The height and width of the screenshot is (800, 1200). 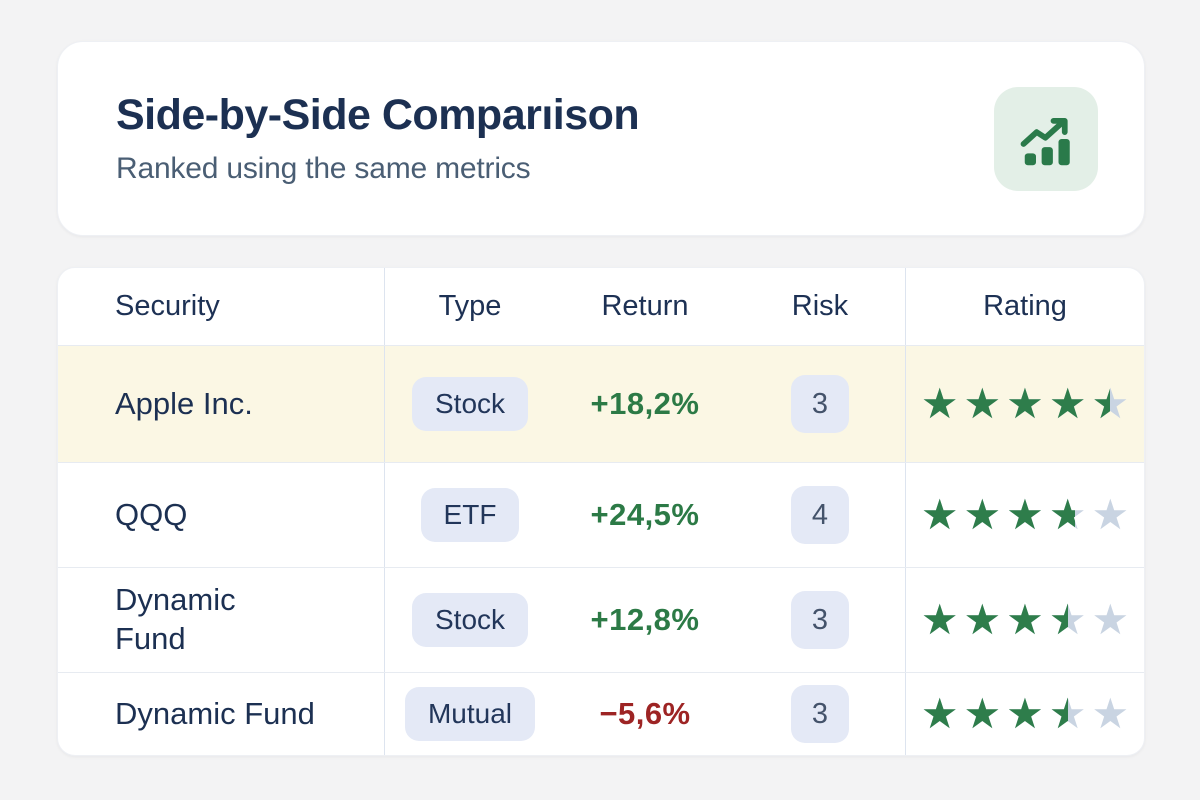 I want to click on table-row: Dynamic Fund Mutual −5,6% 3 ★★★★★★★★★★, so click(x=601, y=714).